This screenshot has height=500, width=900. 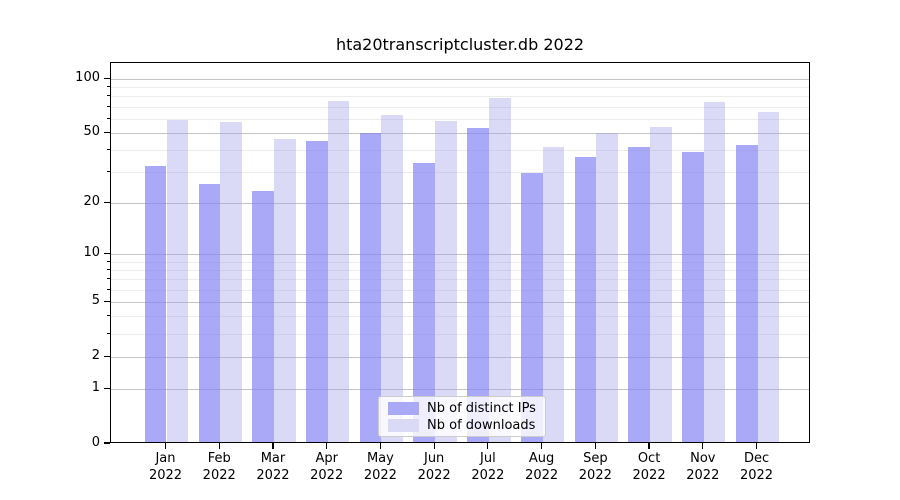 I want to click on bar-downloads-jul, so click(x=499, y=269).